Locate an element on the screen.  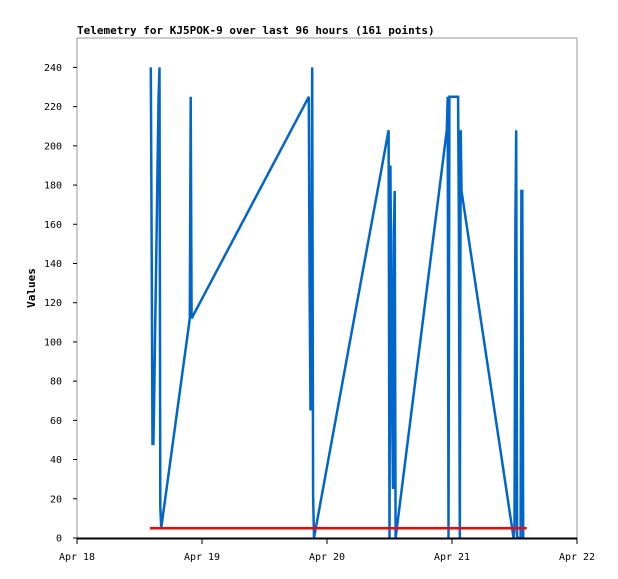
y-axis: 0 20 40 60 80 100 120 140 160 180 200 220 240 is located at coordinates (60, 304).